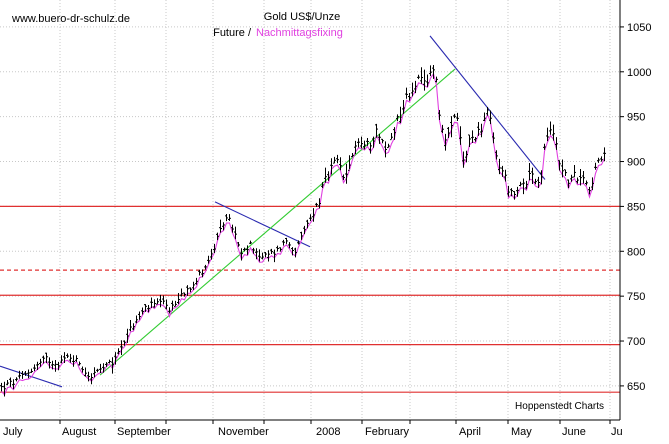  Describe the element at coordinates (639, 28) in the screenshot. I see `y-tick-label: 1050` at that location.